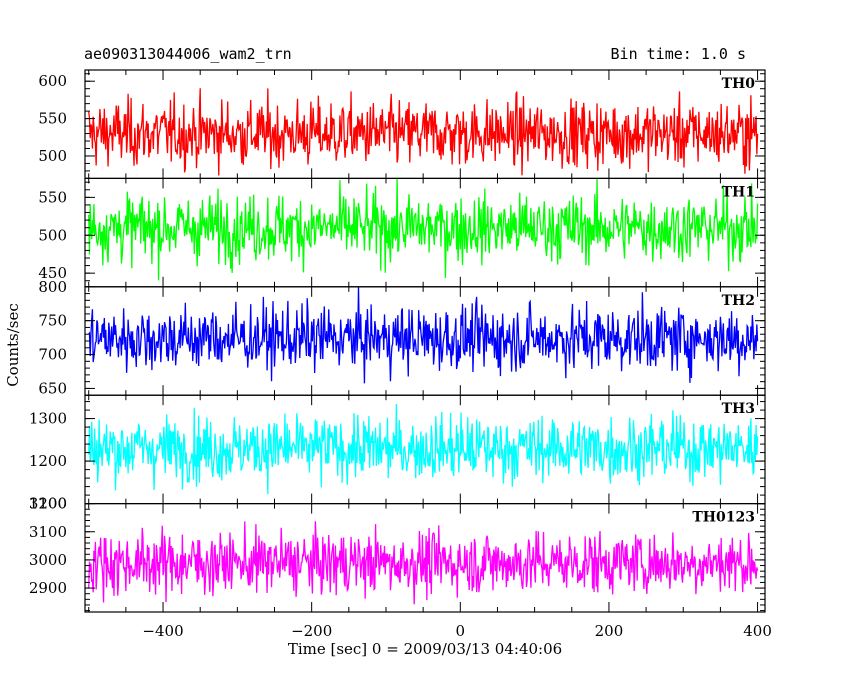 This screenshot has width=850, height=680. I want to click on panel-label: TH2, so click(738, 301).